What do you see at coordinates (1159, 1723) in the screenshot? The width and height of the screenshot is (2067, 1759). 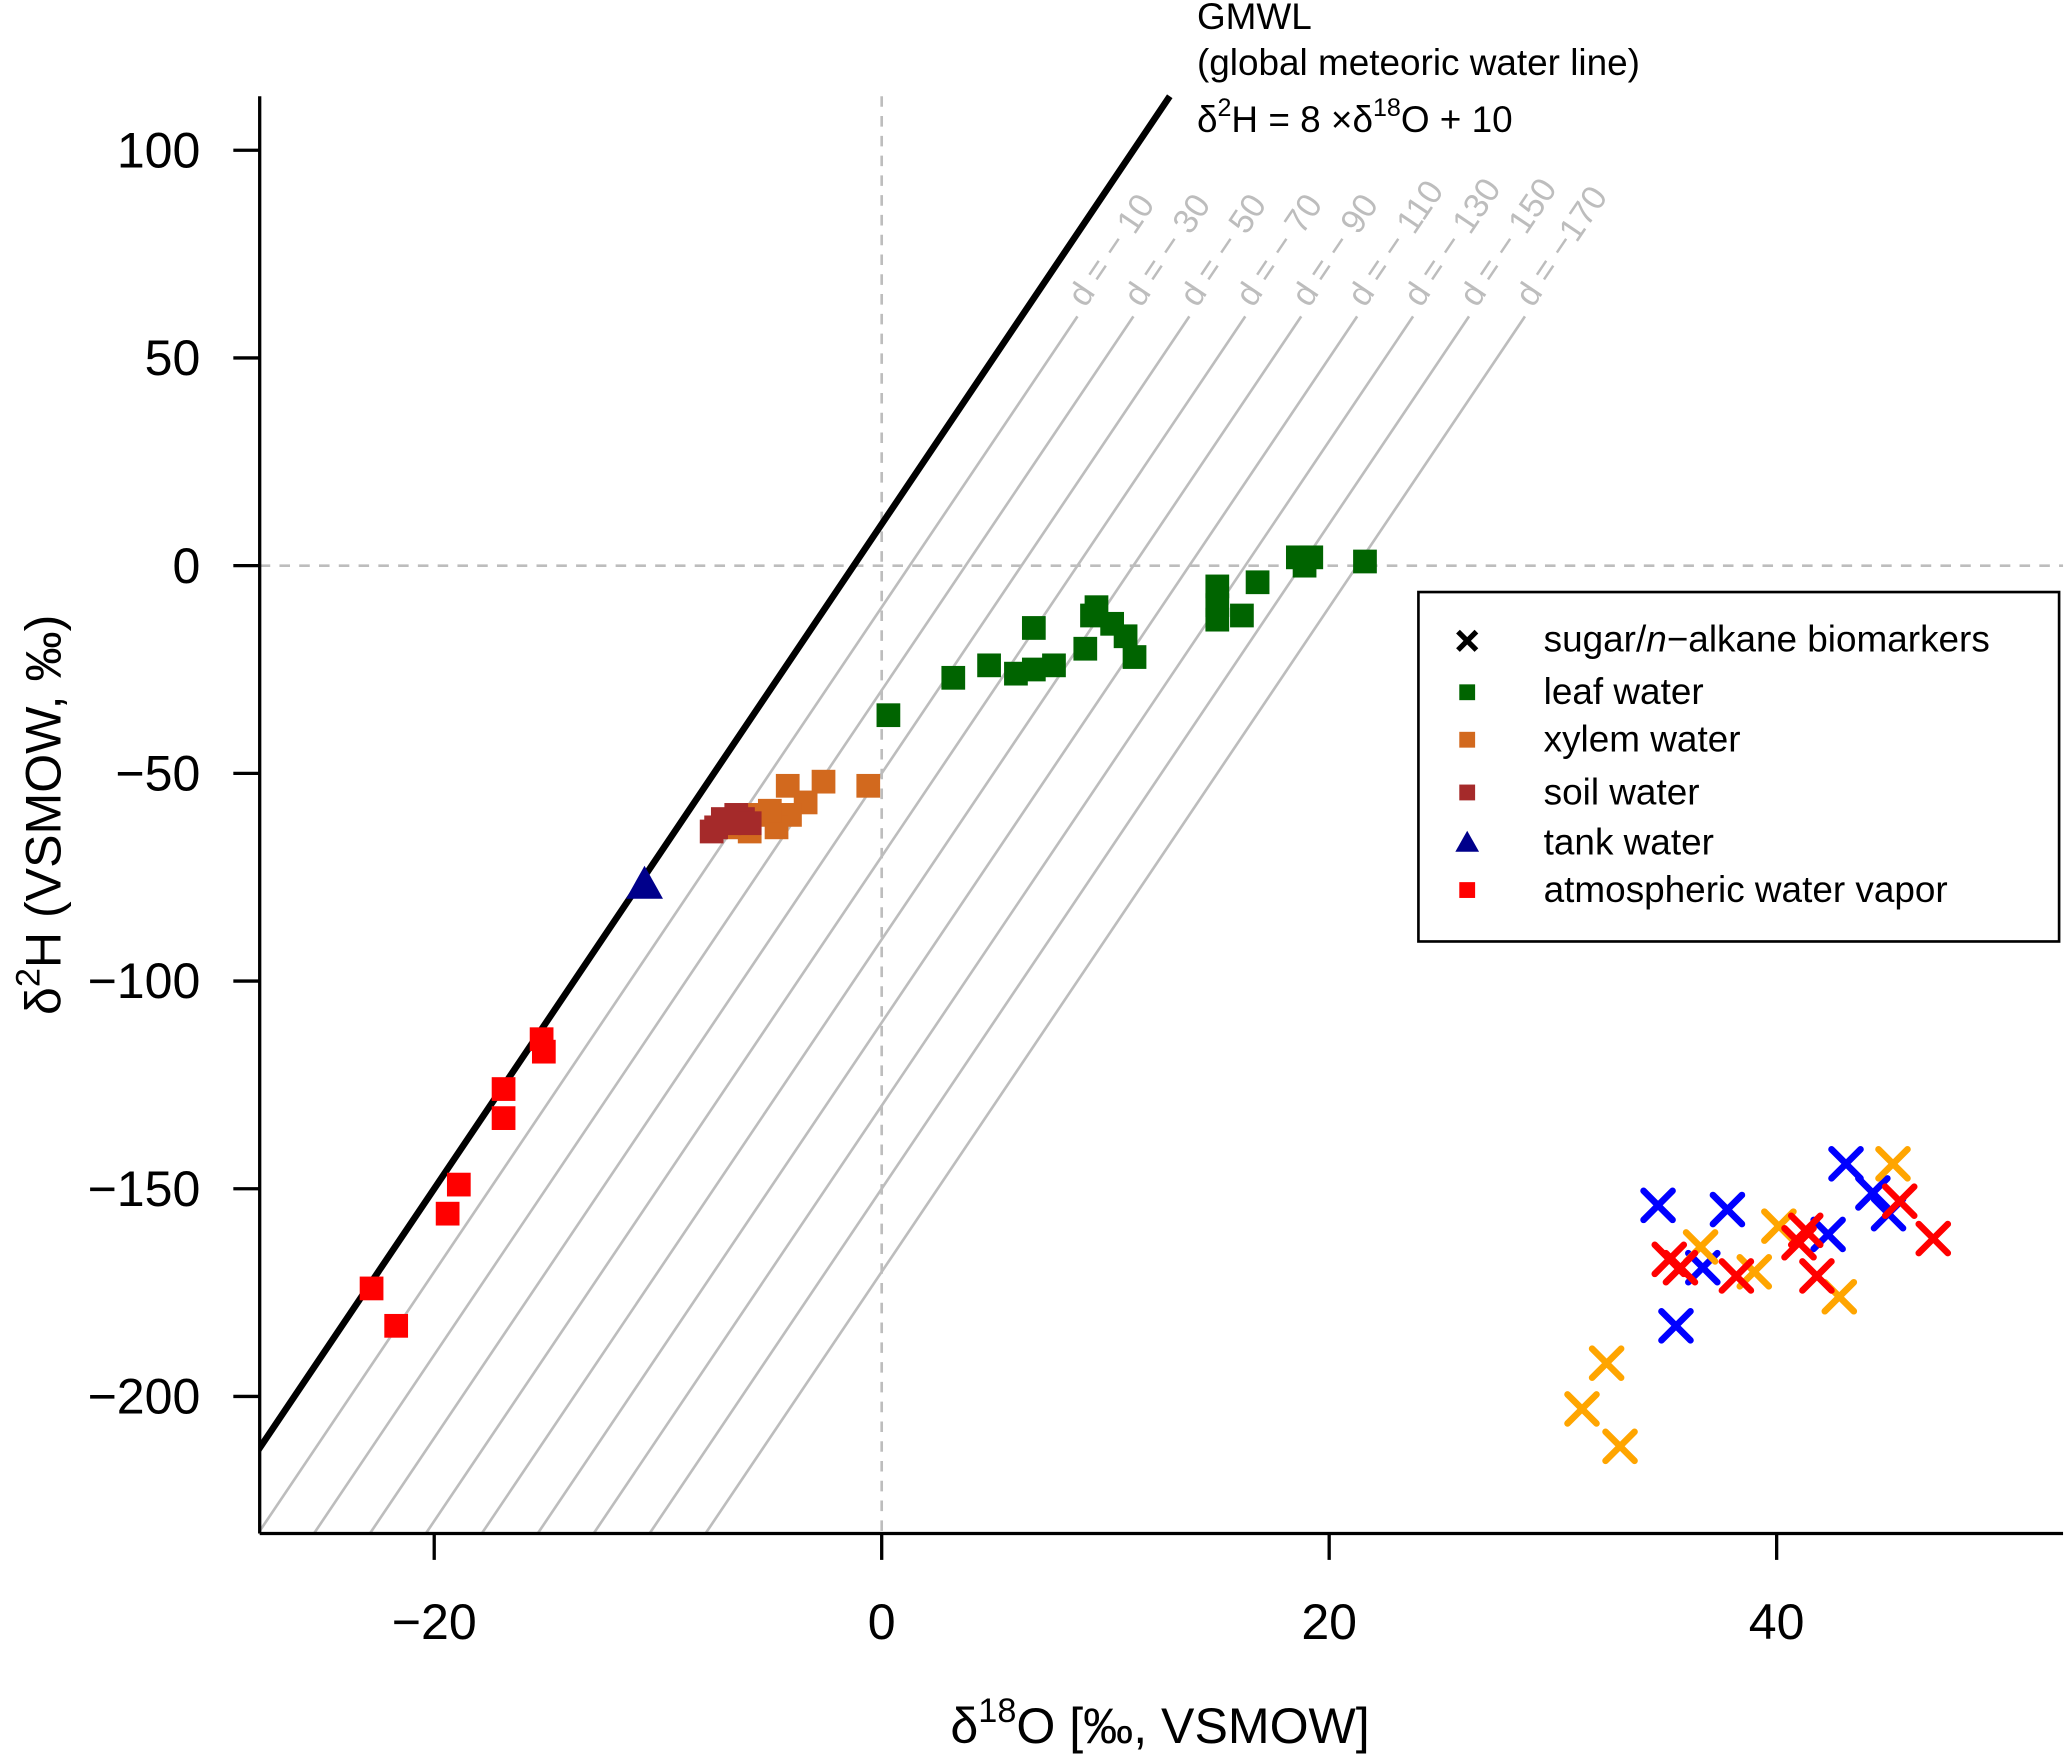 I see `x-axis-label: δ18O [‰, VSMOW]` at bounding box center [1159, 1723].